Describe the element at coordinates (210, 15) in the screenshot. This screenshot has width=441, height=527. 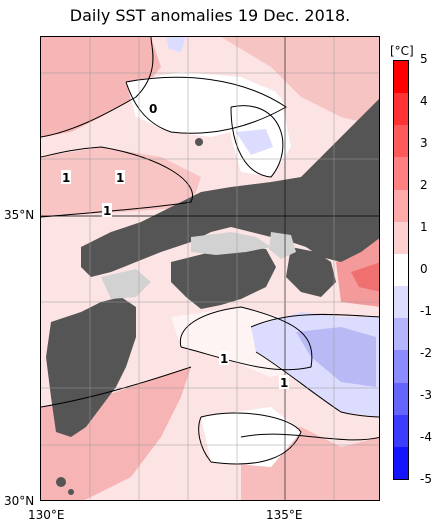
I see `map-title: Daily SST anomalies 19 Dec. 2018.` at that location.